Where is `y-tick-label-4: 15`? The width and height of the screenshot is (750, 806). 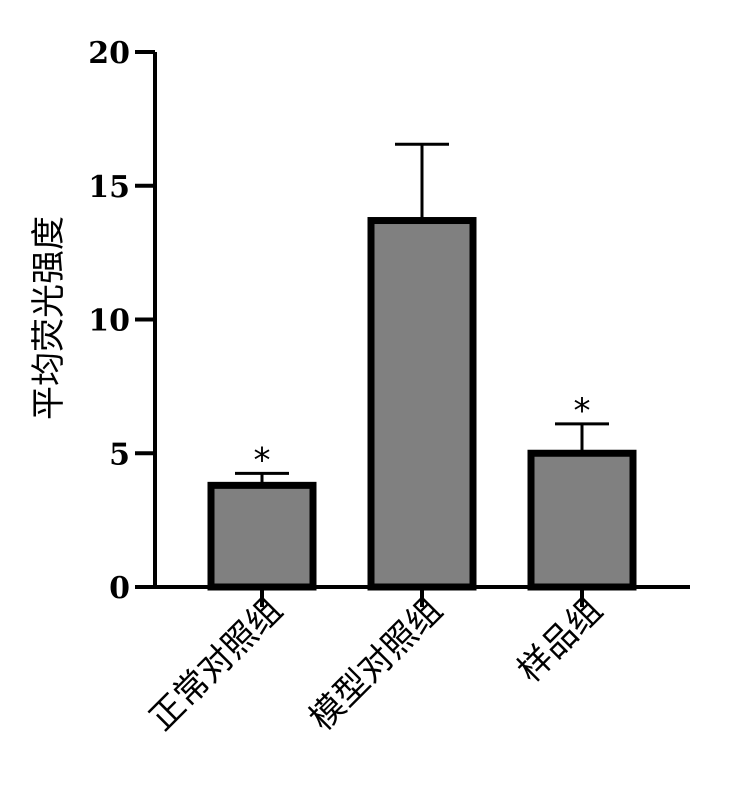 y-tick-label-4: 15 is located at coordinates (109, 187).